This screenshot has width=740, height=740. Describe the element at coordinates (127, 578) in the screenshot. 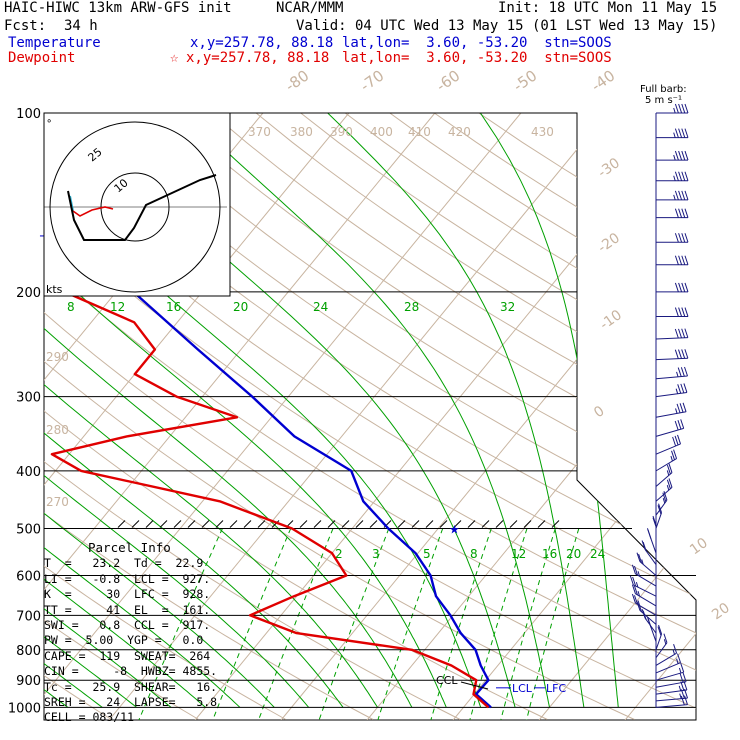

I see `parcel-info-row: LI = -0.8 LCL = 927.` at that location.